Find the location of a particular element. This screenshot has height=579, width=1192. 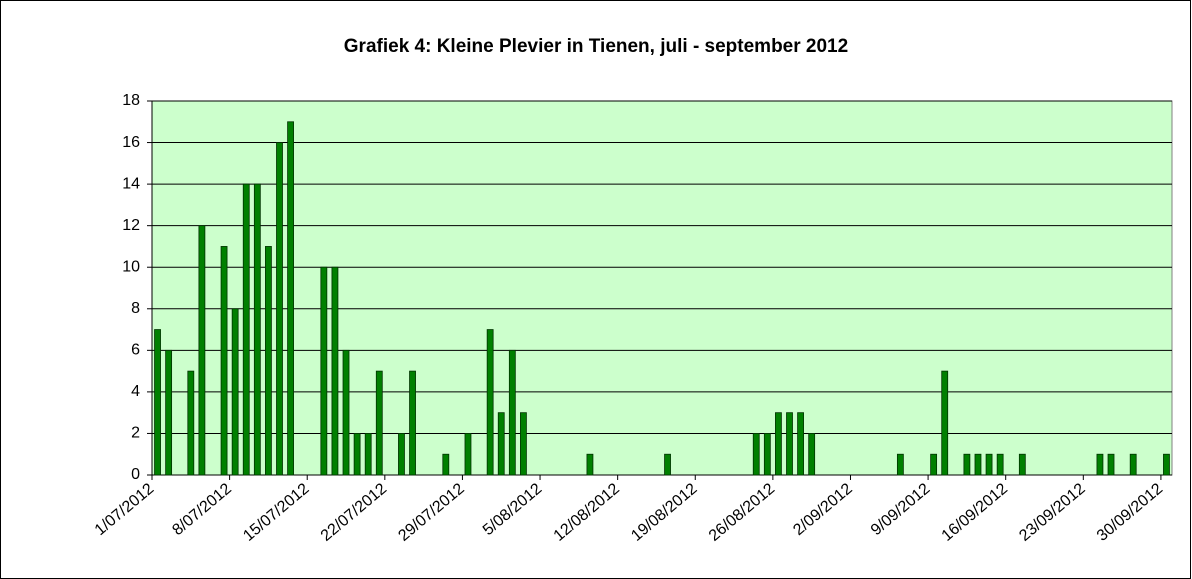

y-tick-label: 14 is located at coordinates (131, 183).